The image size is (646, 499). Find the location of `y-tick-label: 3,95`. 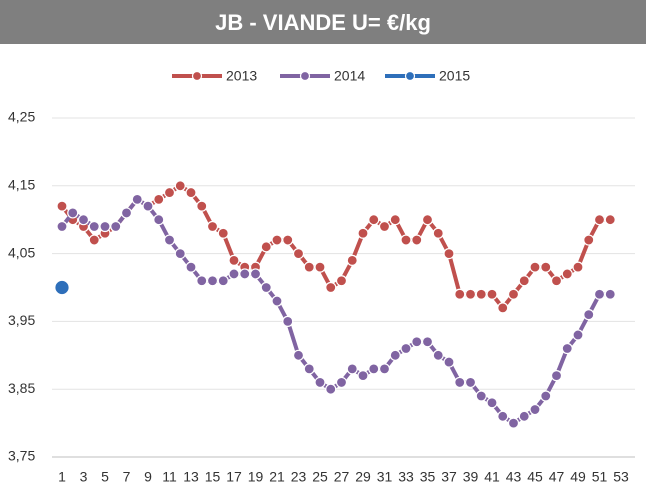

y-tick-label: 3,95 is located at coordinates (21, 320).